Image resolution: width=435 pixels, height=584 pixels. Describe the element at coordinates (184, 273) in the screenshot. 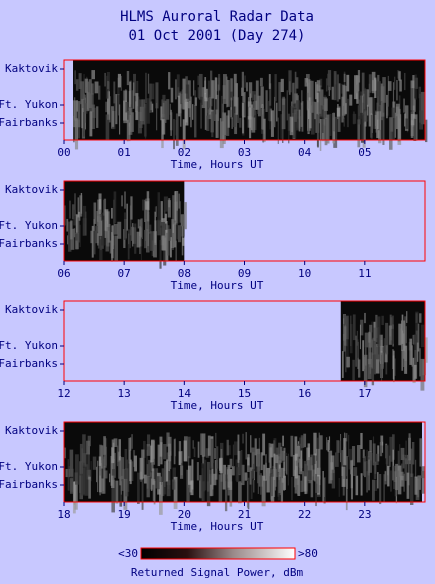

I see `x-tick-label: 08` at that location.